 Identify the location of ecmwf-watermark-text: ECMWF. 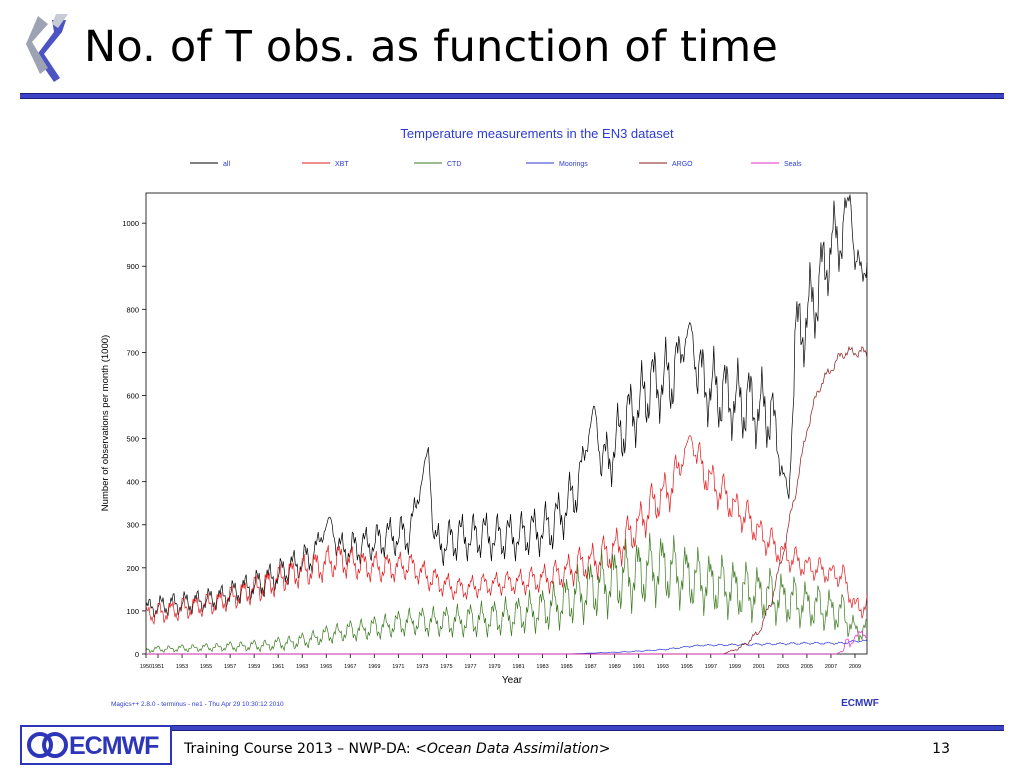
(860, 703).